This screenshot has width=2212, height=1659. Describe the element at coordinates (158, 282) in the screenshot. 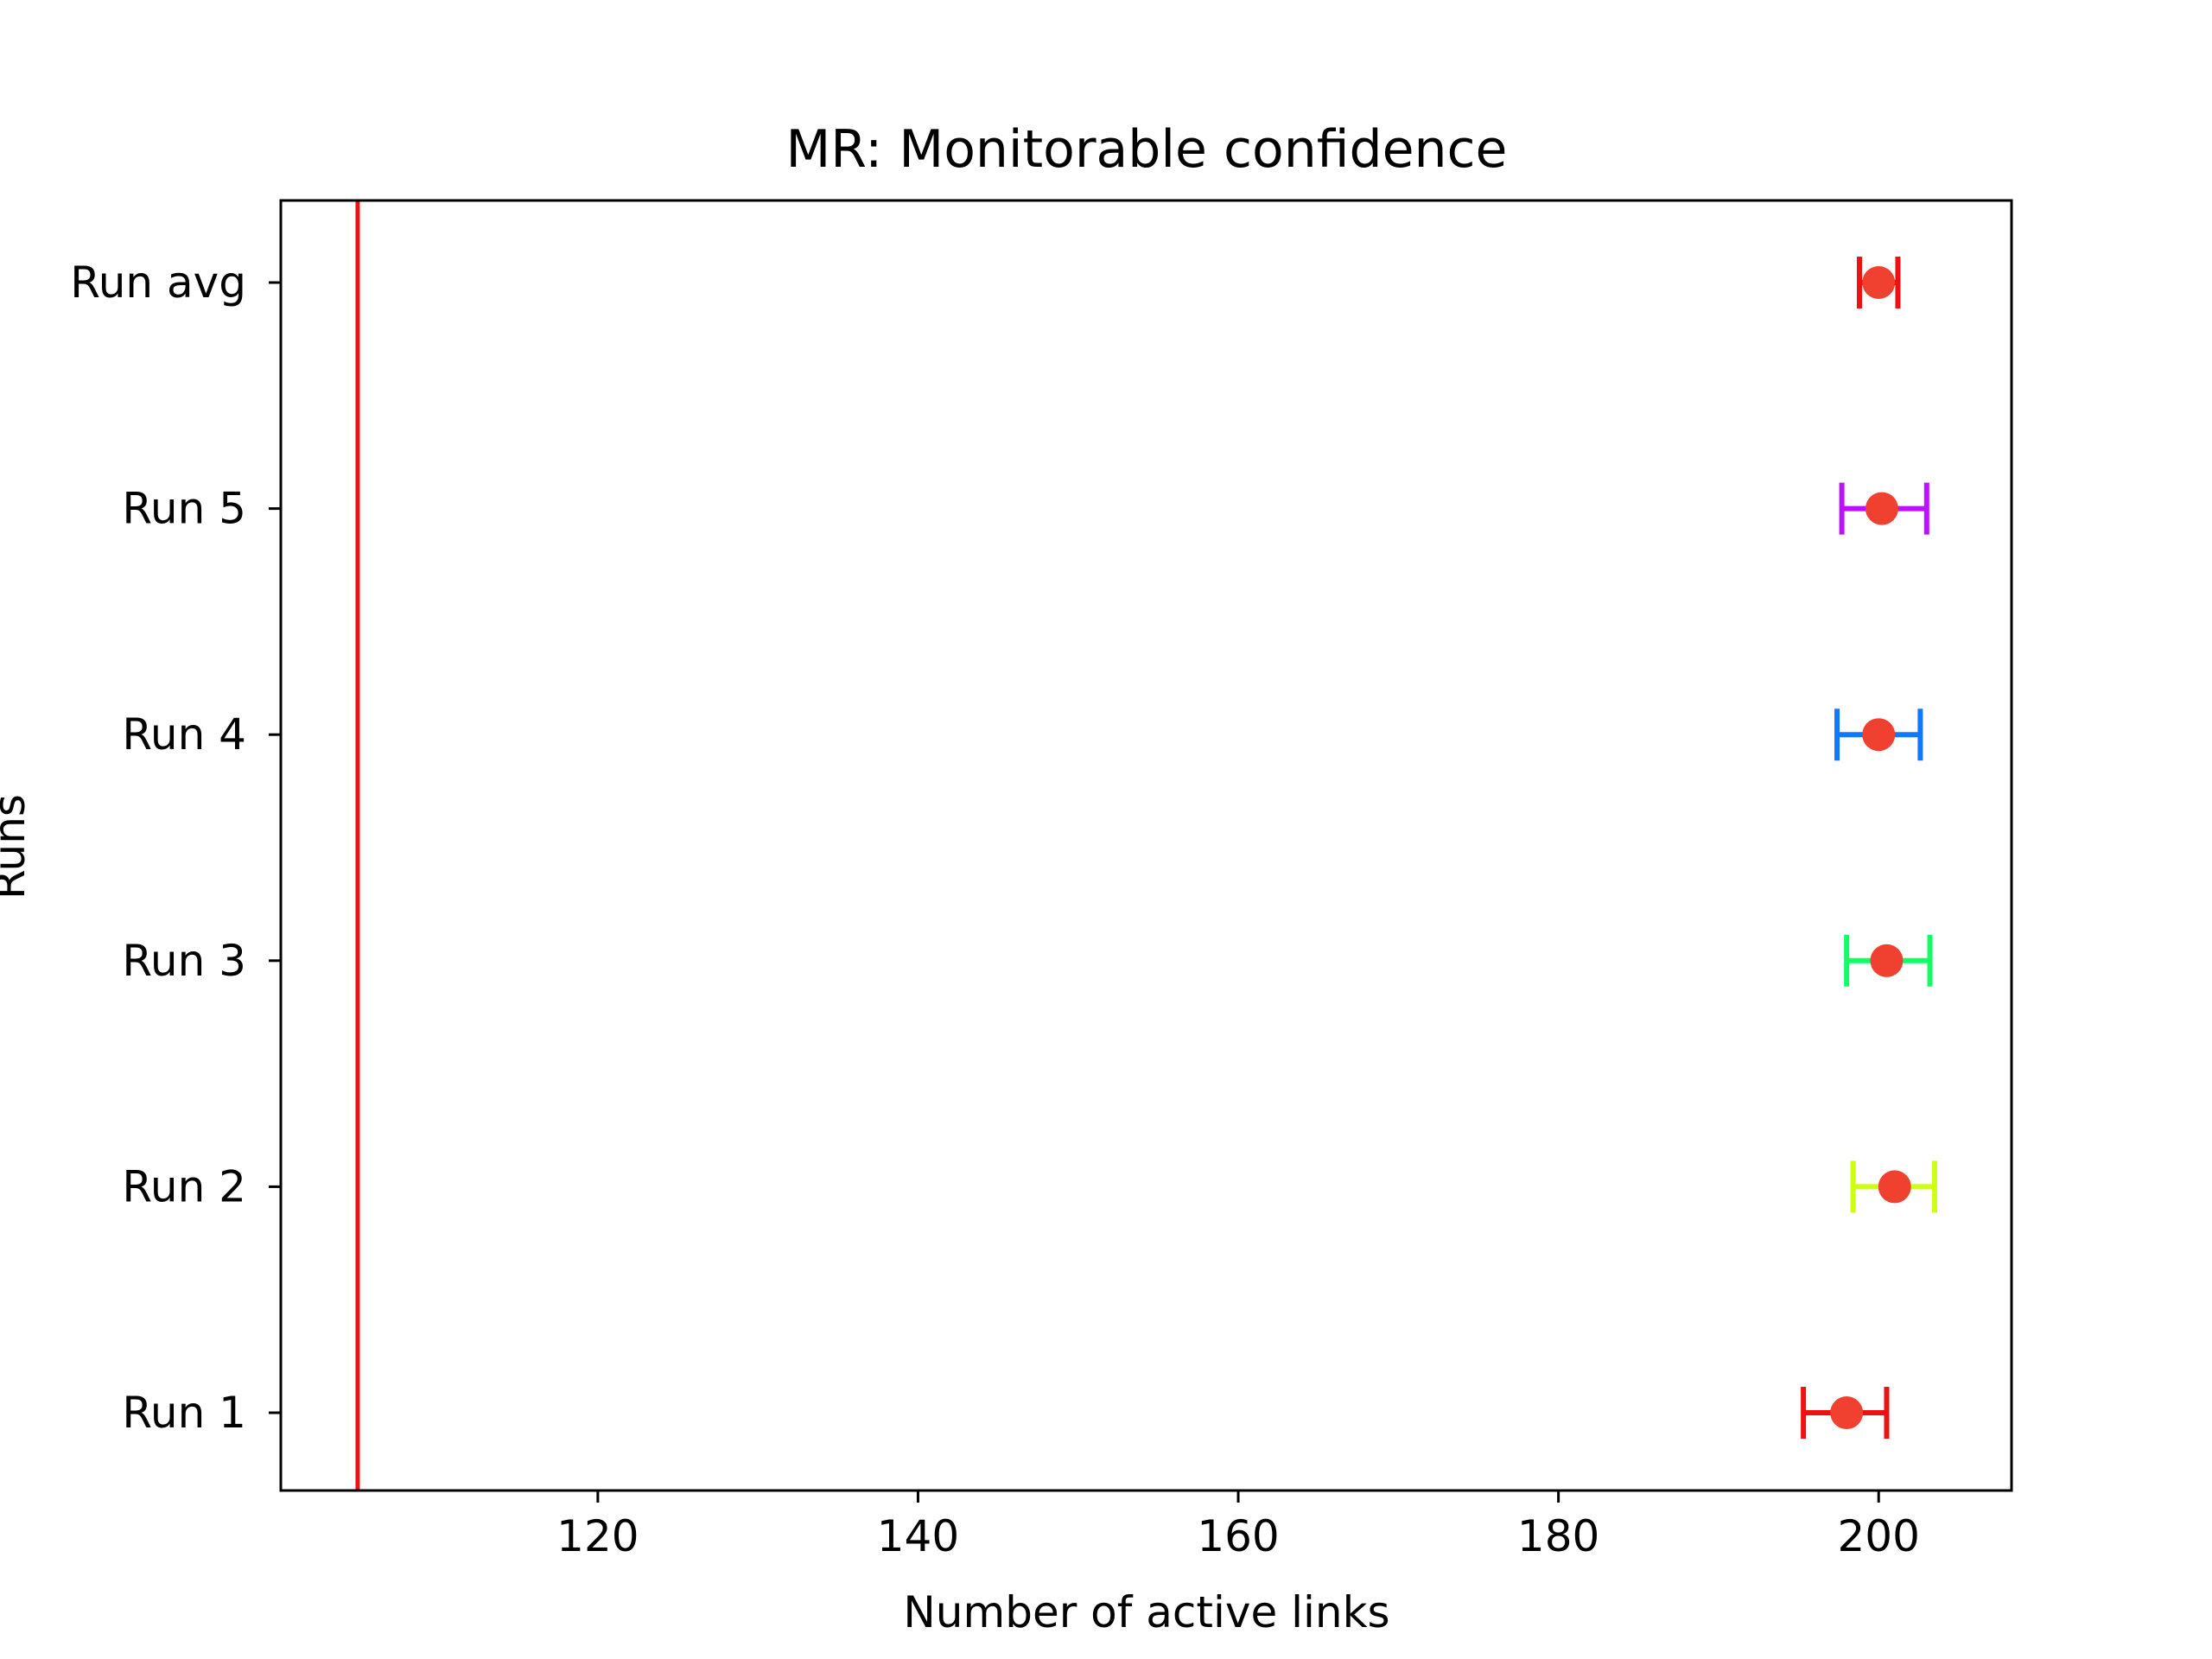

I see `y-tick-label: Run avg` at that location.